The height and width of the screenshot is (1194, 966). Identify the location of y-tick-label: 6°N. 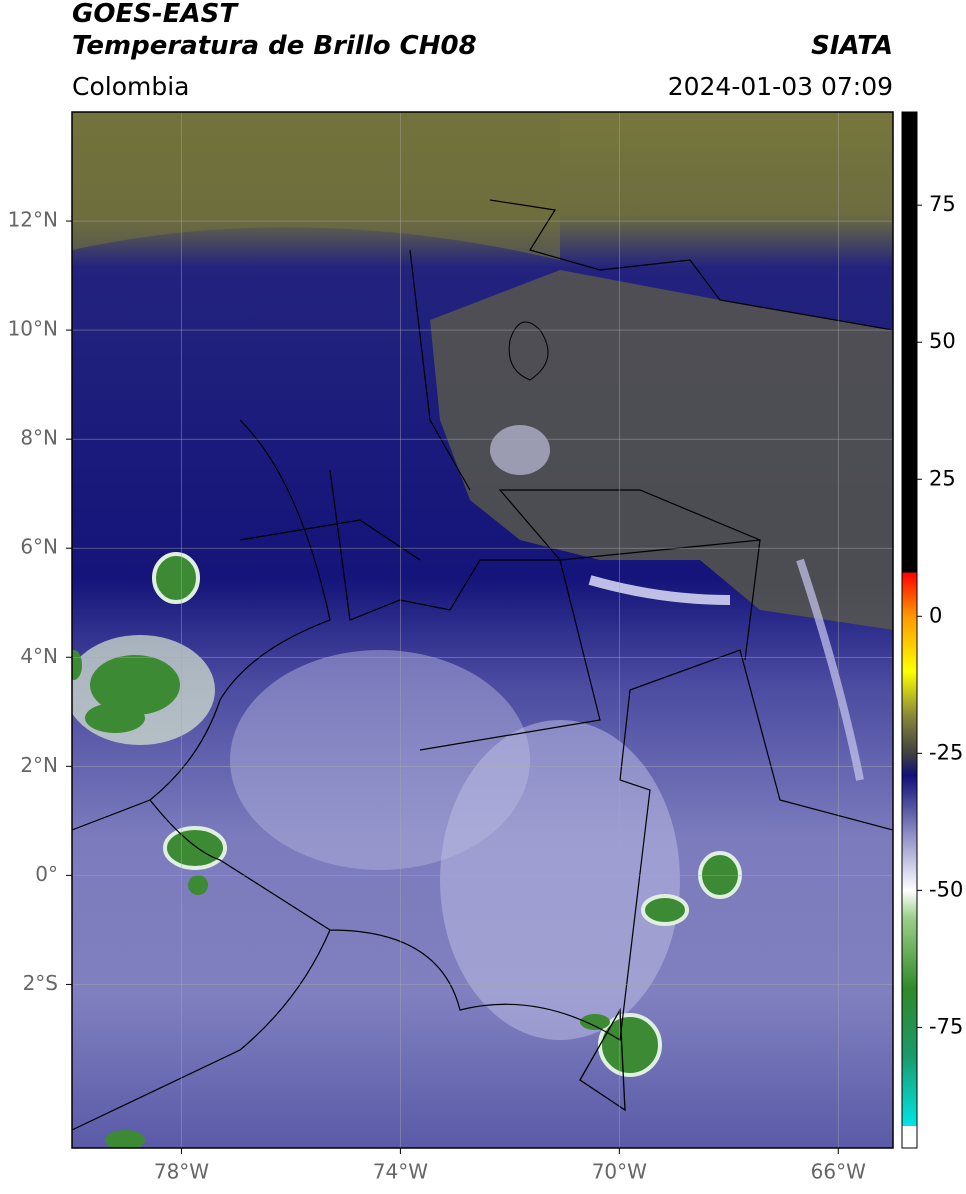
(39, 547).